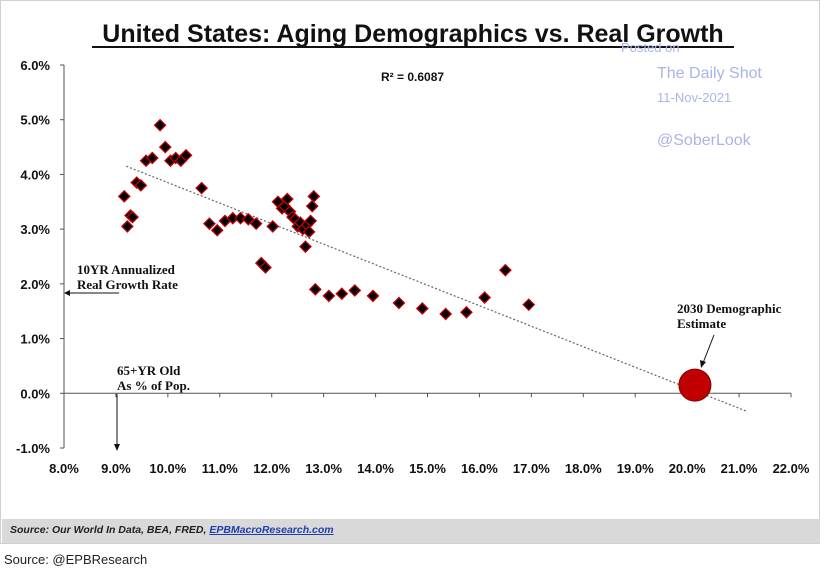 This screenshot has height=571, width=836. I want to click on x-tick-label: 18.0%, so click(583, 468).